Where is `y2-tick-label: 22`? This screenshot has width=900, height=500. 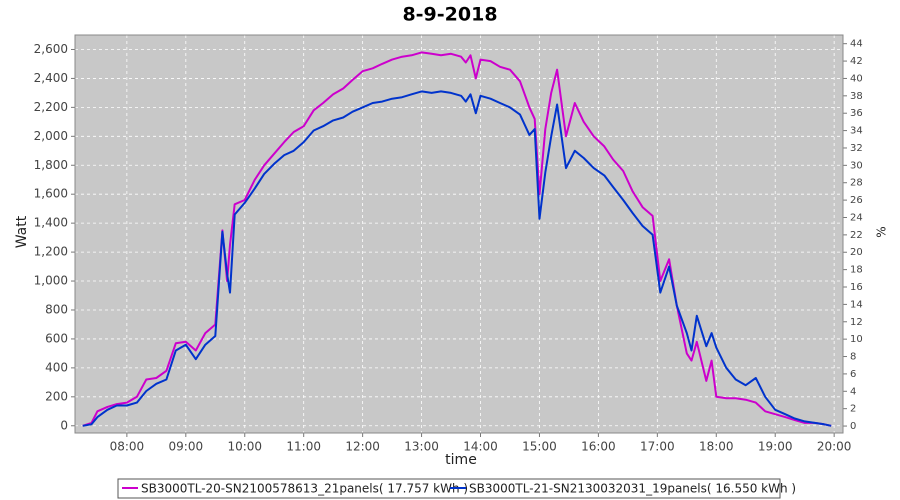
y2-tick-label: 22 is located at coordinates (856, 235).